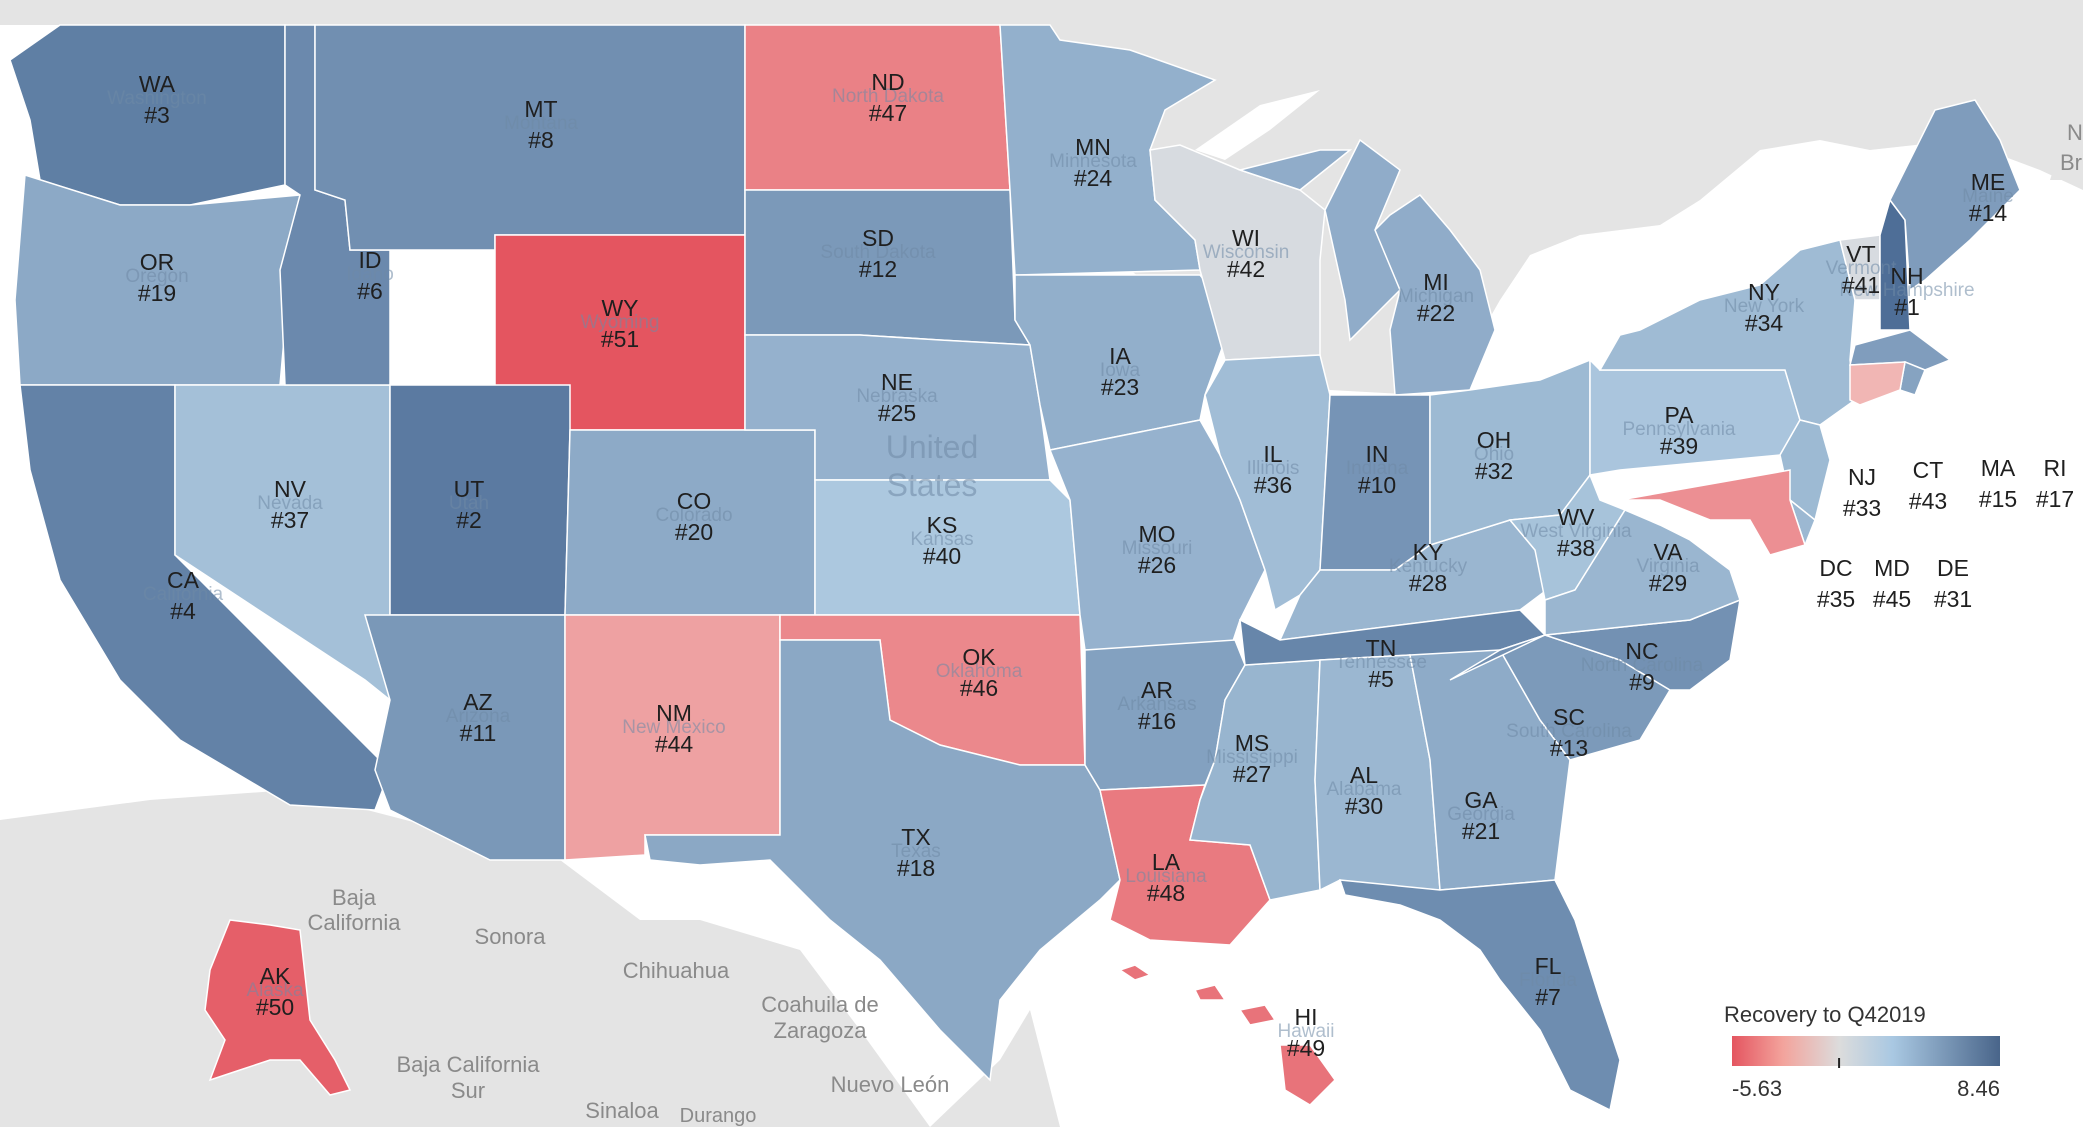 Image resolution: width=2083 pixels, height=1127 pixels. I want to click on state-fullname-co: Colorado, so click(693, 515).